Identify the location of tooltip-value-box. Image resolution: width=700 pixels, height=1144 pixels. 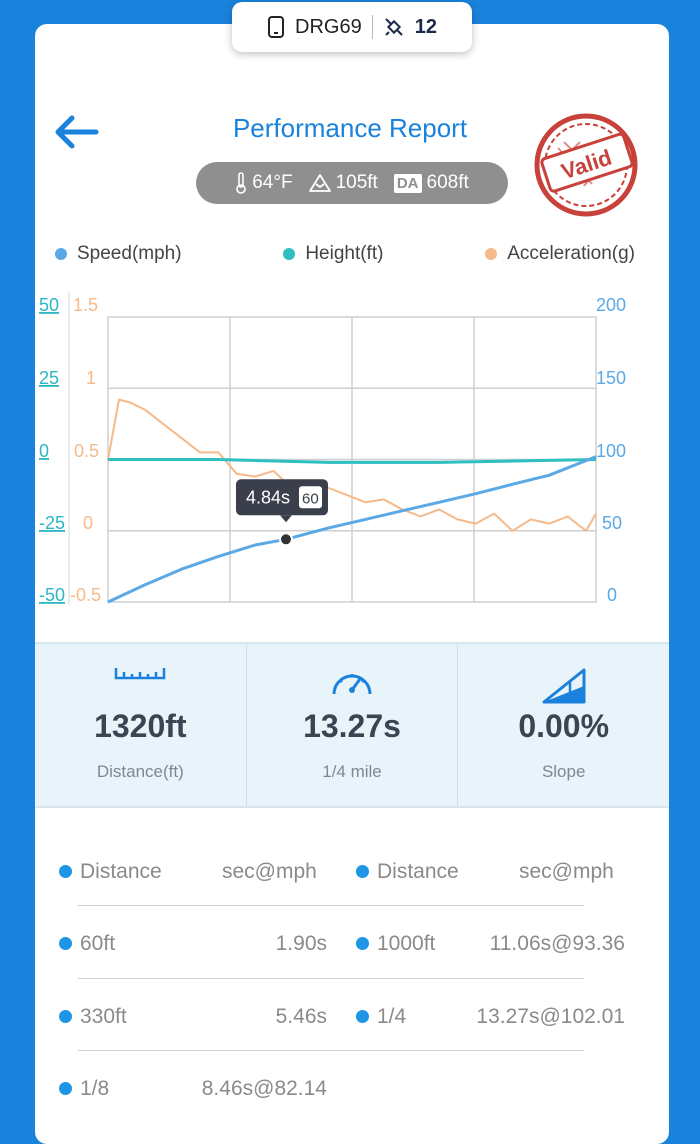
(310, 497).